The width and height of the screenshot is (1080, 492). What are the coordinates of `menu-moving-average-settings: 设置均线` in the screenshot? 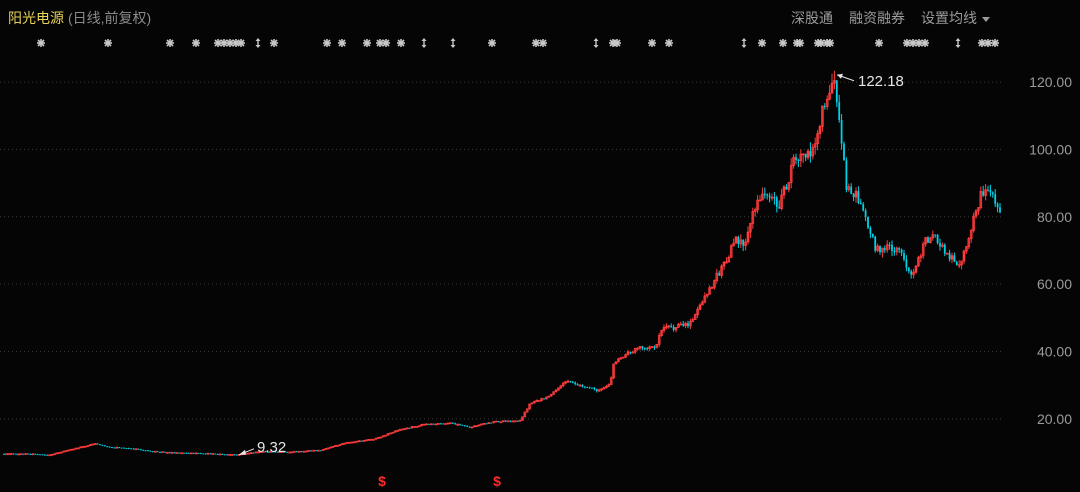 It's located at (955, 18).